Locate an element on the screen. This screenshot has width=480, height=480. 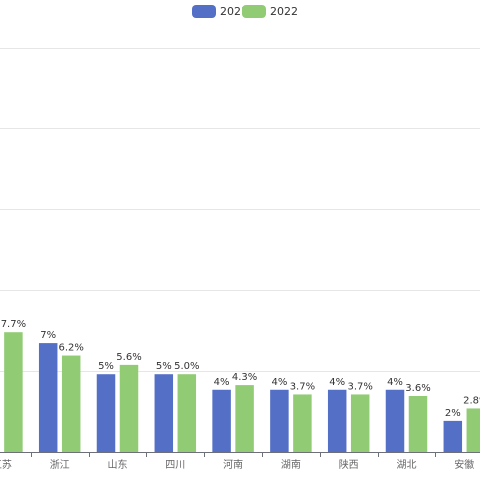
data-label: 4.3% is located at coordinates (244, 377).